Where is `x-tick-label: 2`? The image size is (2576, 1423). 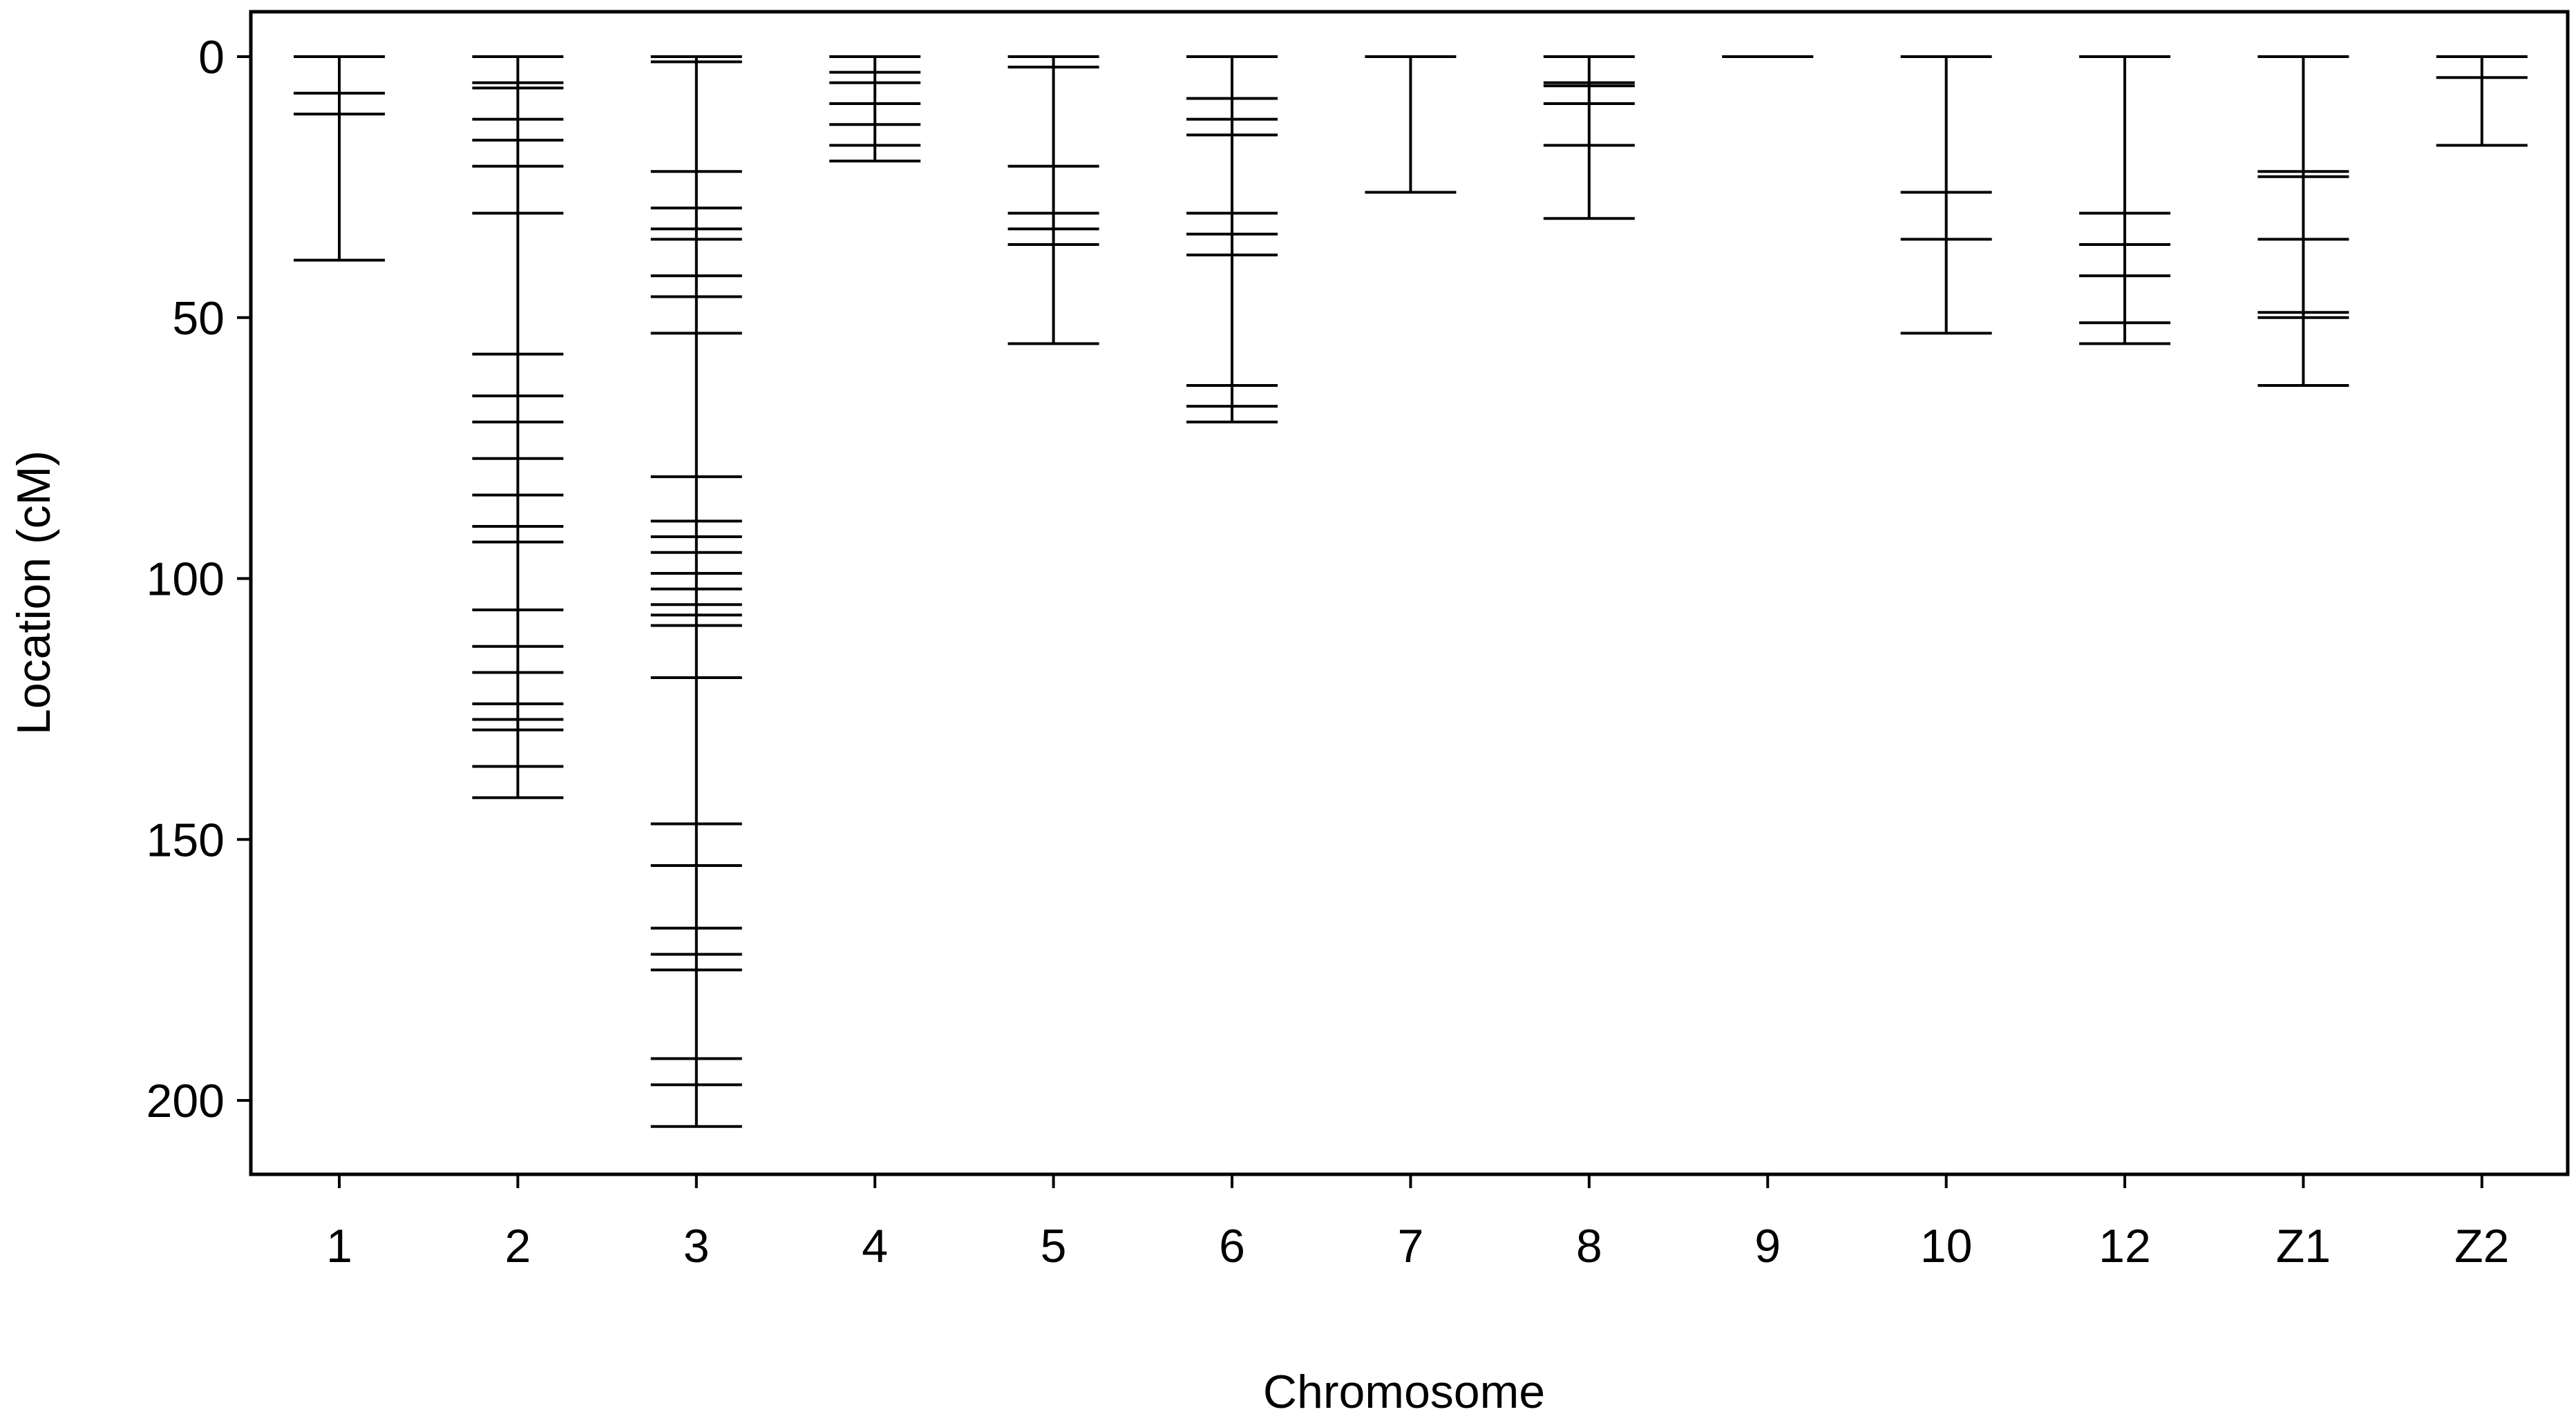
x-tick-label: 2 is located at coordinates (517, 1246).